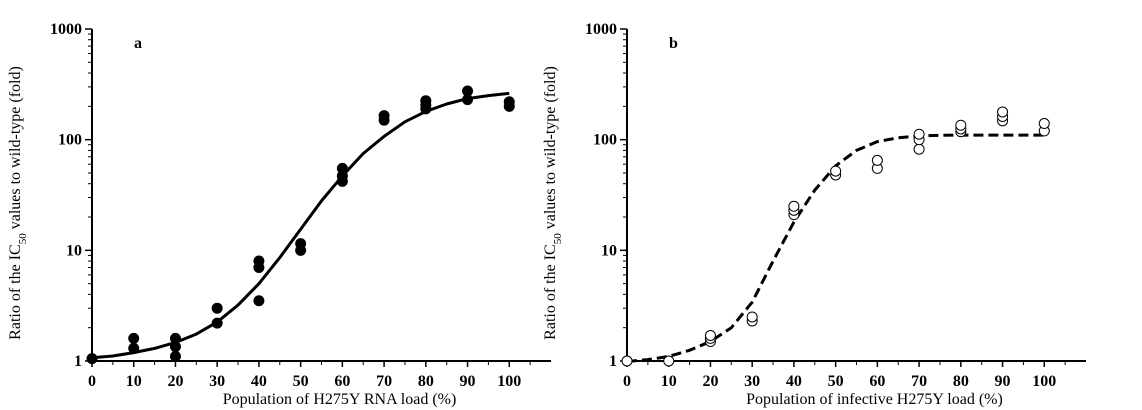 The height and width of the screenshot is (410, 1142). Describe the element at coordinates (340, 399) in the screenshot. I see `x-axis-label: Population of H275Y RNA load (%)` at that location.